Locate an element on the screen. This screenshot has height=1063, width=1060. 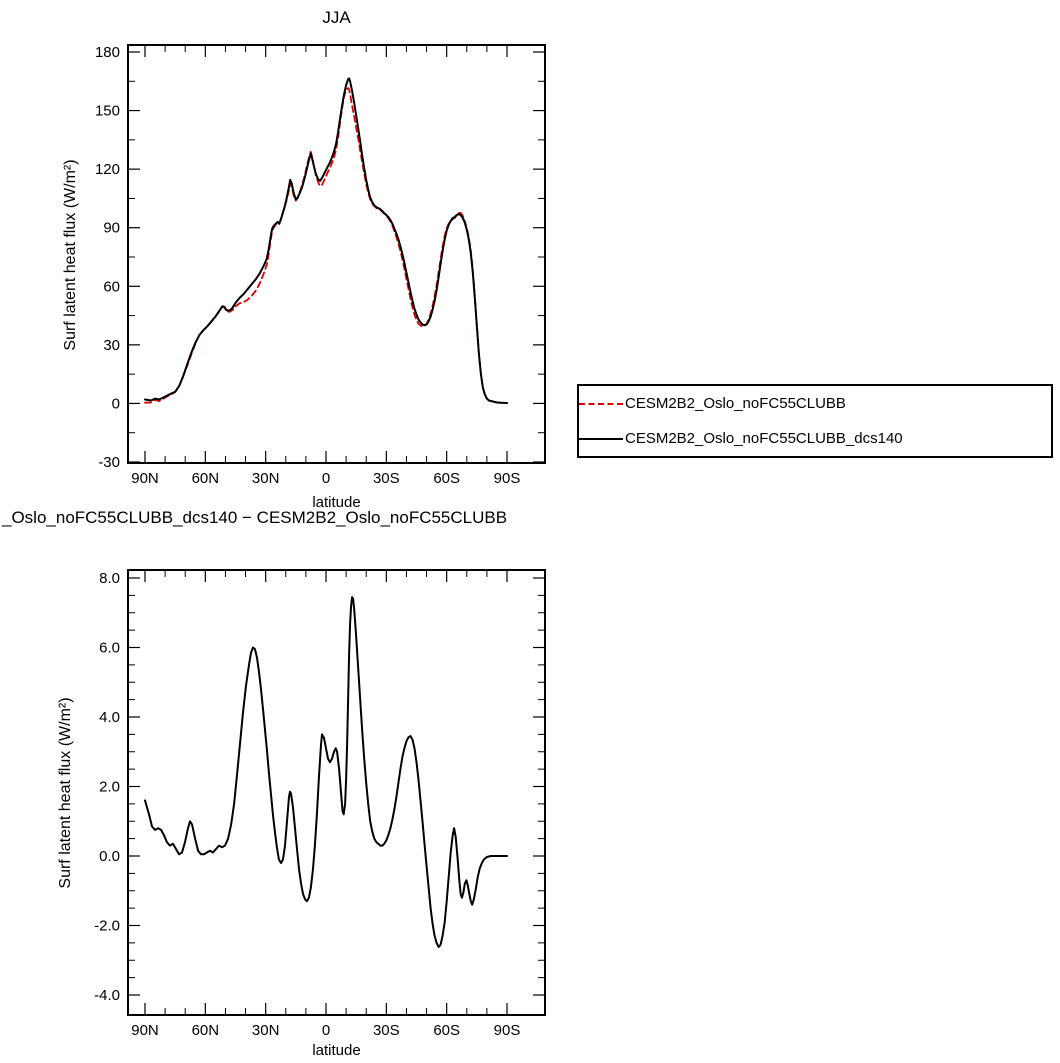
bottom-x-axis-label: latitude is located at coordinates (336, 1050).